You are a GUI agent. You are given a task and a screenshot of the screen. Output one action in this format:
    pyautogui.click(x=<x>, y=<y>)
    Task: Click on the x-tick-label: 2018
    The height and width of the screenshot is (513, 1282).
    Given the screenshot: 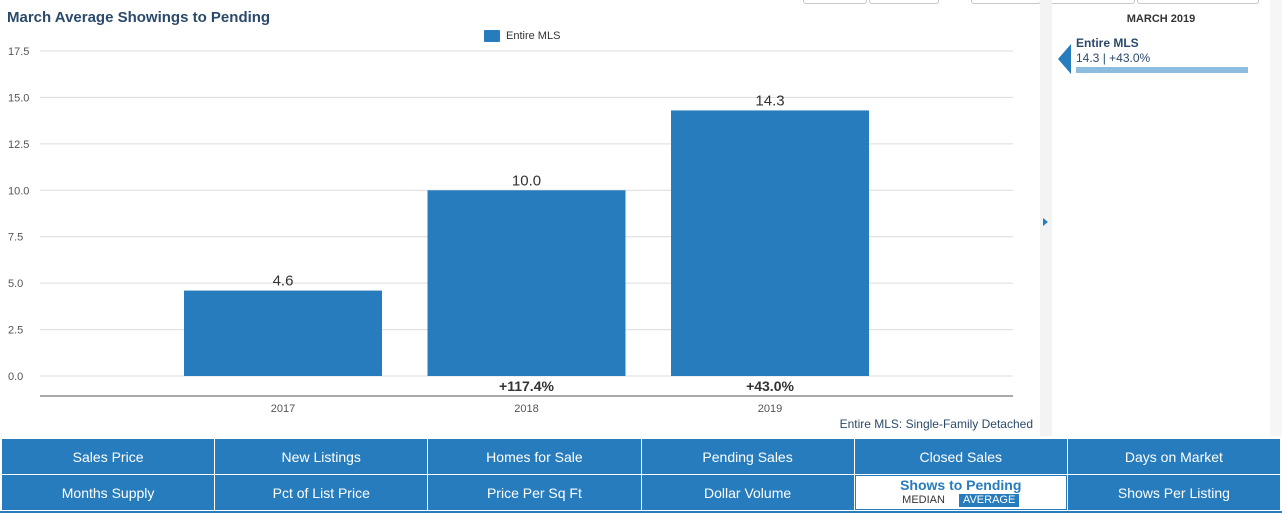 What is the action you would take?
    pyautogui.click(x=526, y=409)
    